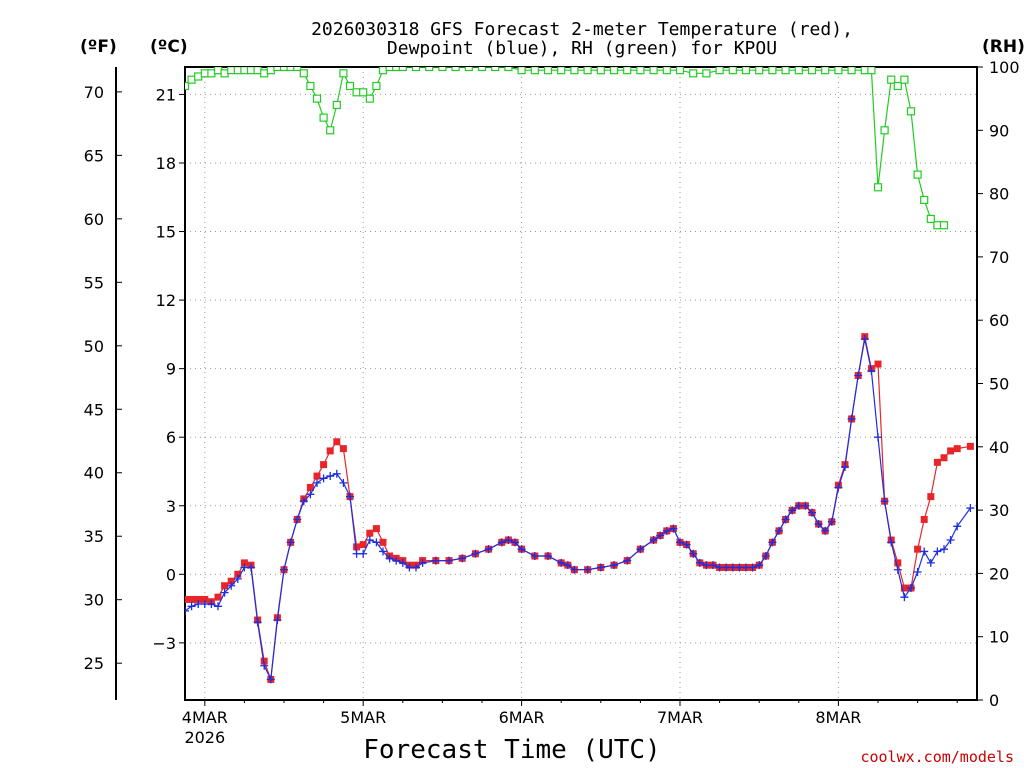  What do you see at coordinates (205, 717) in the screenshot?
I see `x-tick-label: 4MAR` at bounding box center [205, 717].